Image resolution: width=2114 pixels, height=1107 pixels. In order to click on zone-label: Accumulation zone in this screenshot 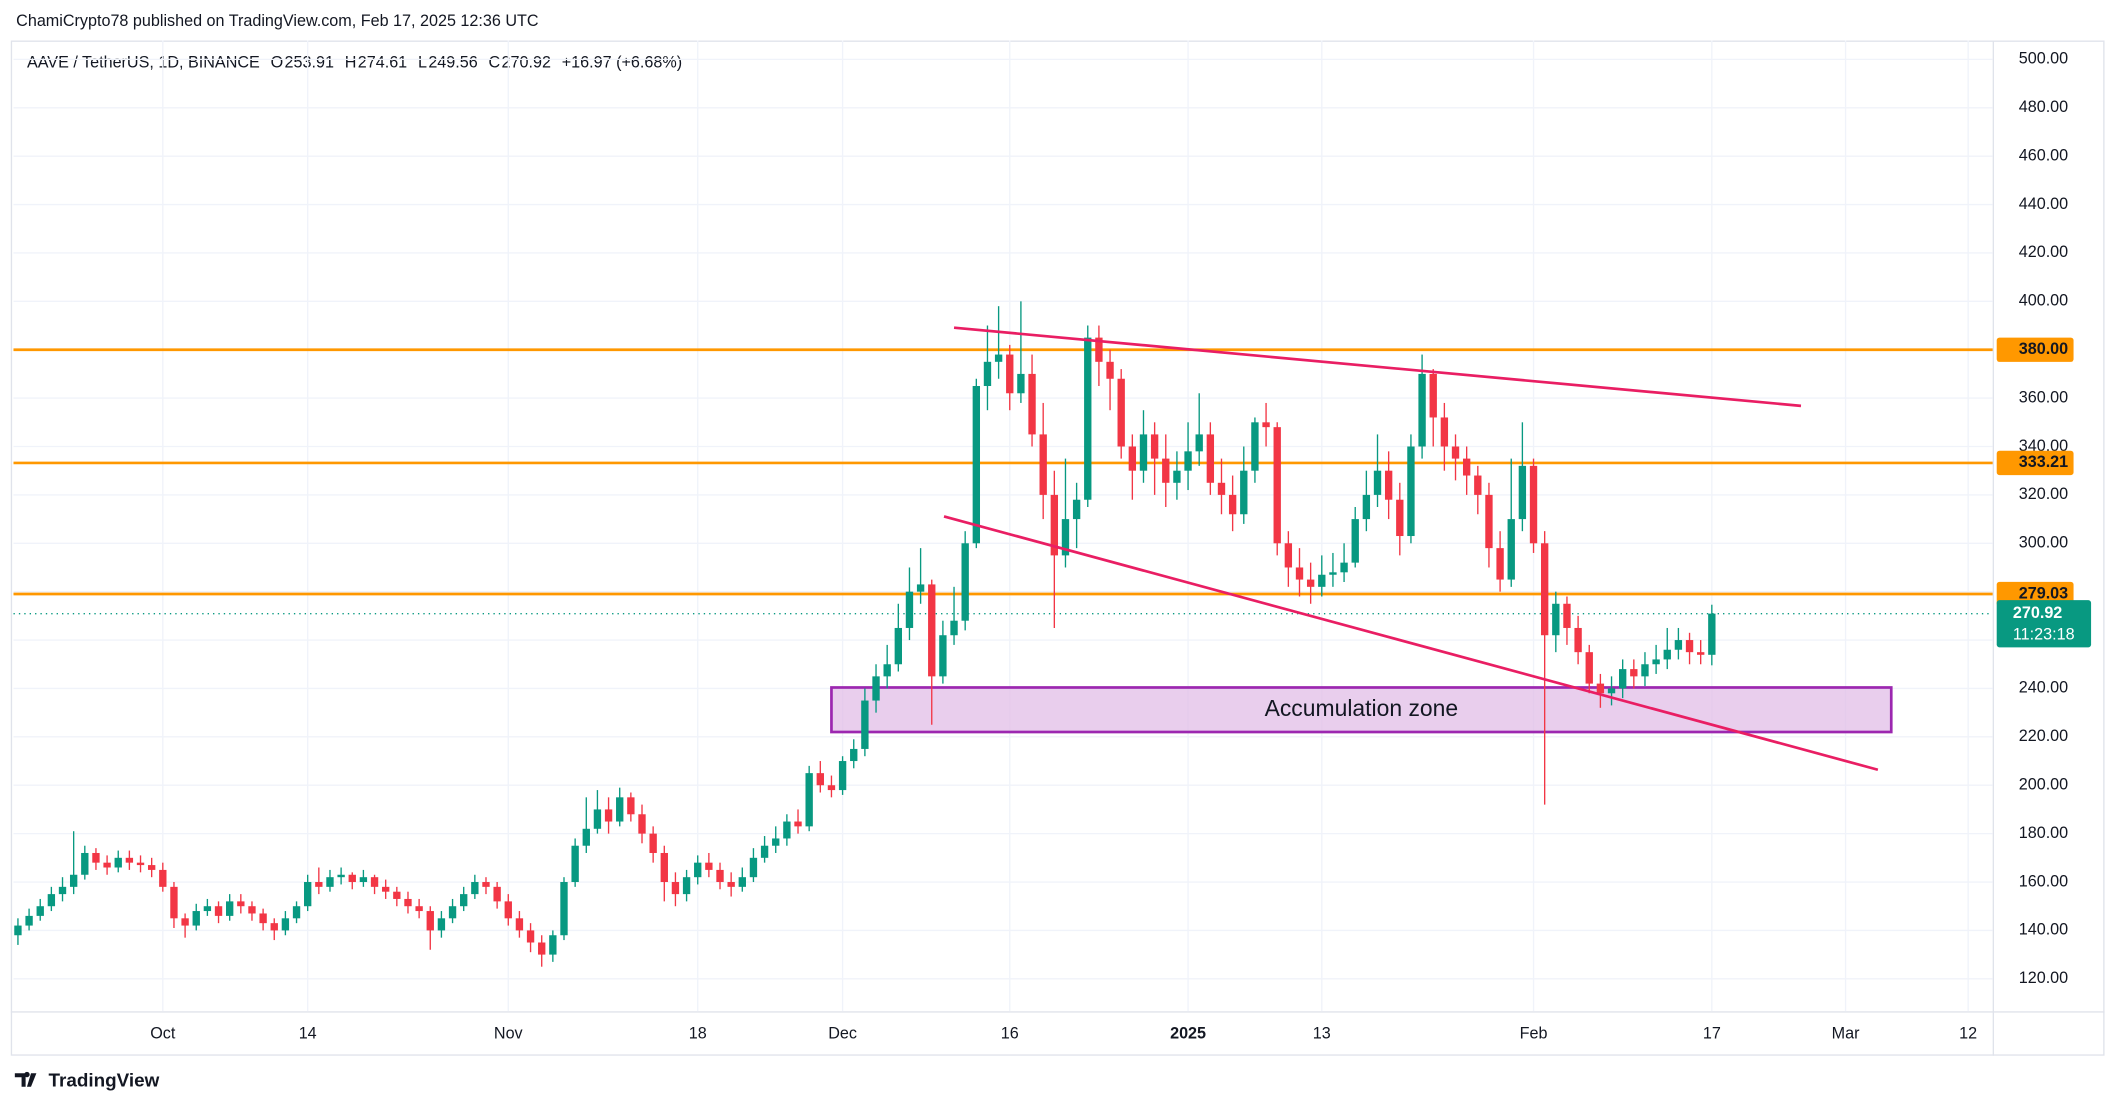, I will do `click(1362, 708)`.